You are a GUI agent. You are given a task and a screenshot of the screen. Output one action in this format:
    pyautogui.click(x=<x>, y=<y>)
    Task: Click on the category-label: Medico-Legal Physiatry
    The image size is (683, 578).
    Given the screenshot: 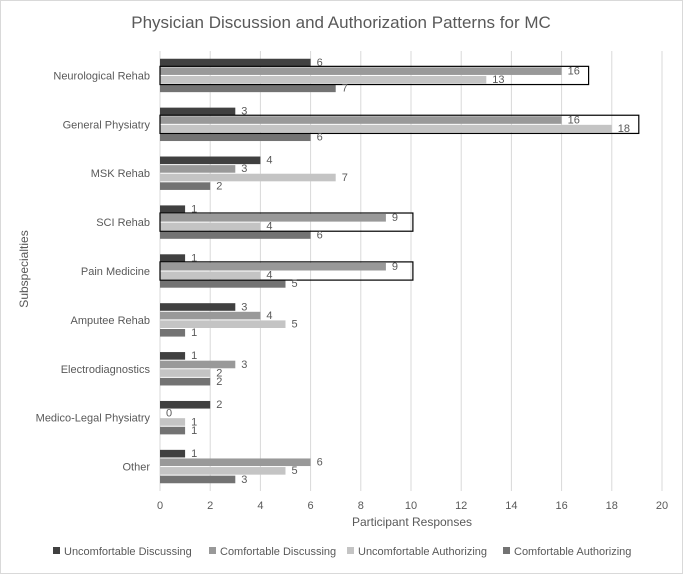 What is the action you would take?
    pyautogui.click(x=93, y=419)
    